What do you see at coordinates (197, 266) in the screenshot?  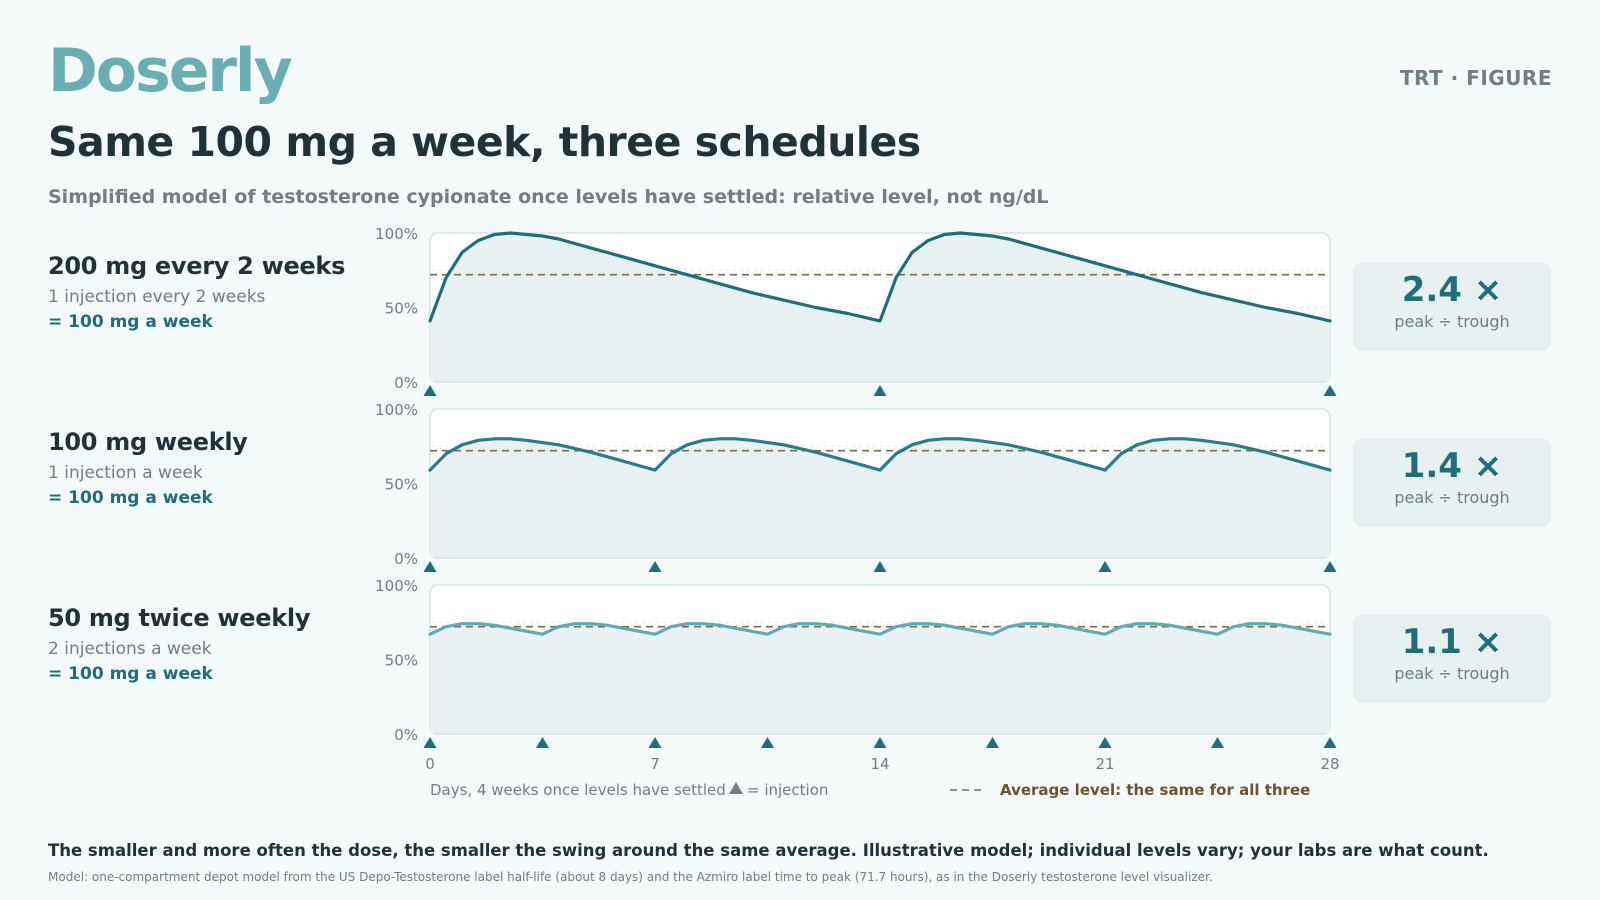 I see `schedule-name: 200 mg every 2 weeks` at bounding box center [197, 266].